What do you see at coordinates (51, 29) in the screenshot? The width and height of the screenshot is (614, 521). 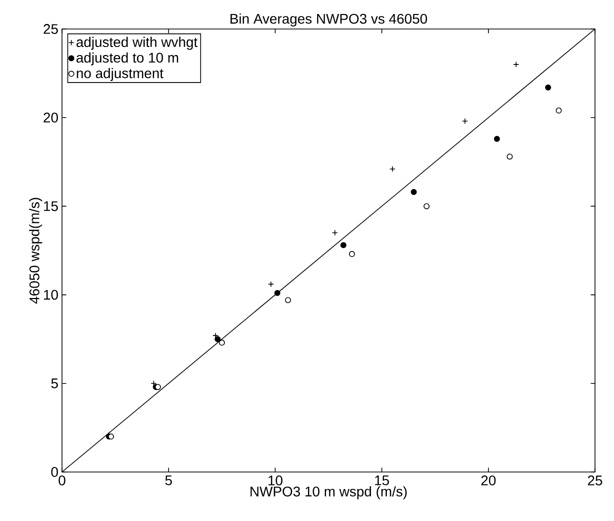 I see `y-tick-label: 25` at bounding box center [51, 29].